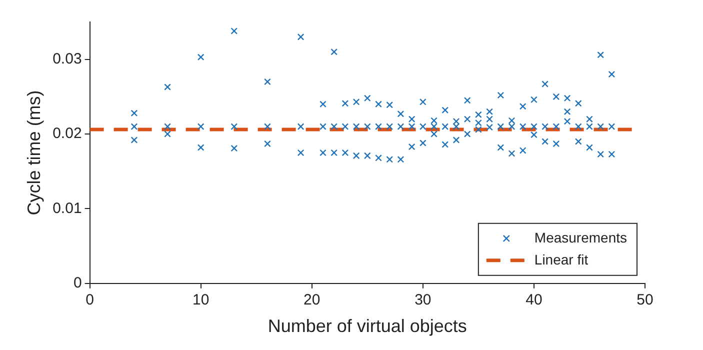 The width and height of the screenshot is (703, 350). What do you see at coordinates (90, 300) in the screenshot?
I see `x-tick-label: 0` at bounding box center [90, 300].